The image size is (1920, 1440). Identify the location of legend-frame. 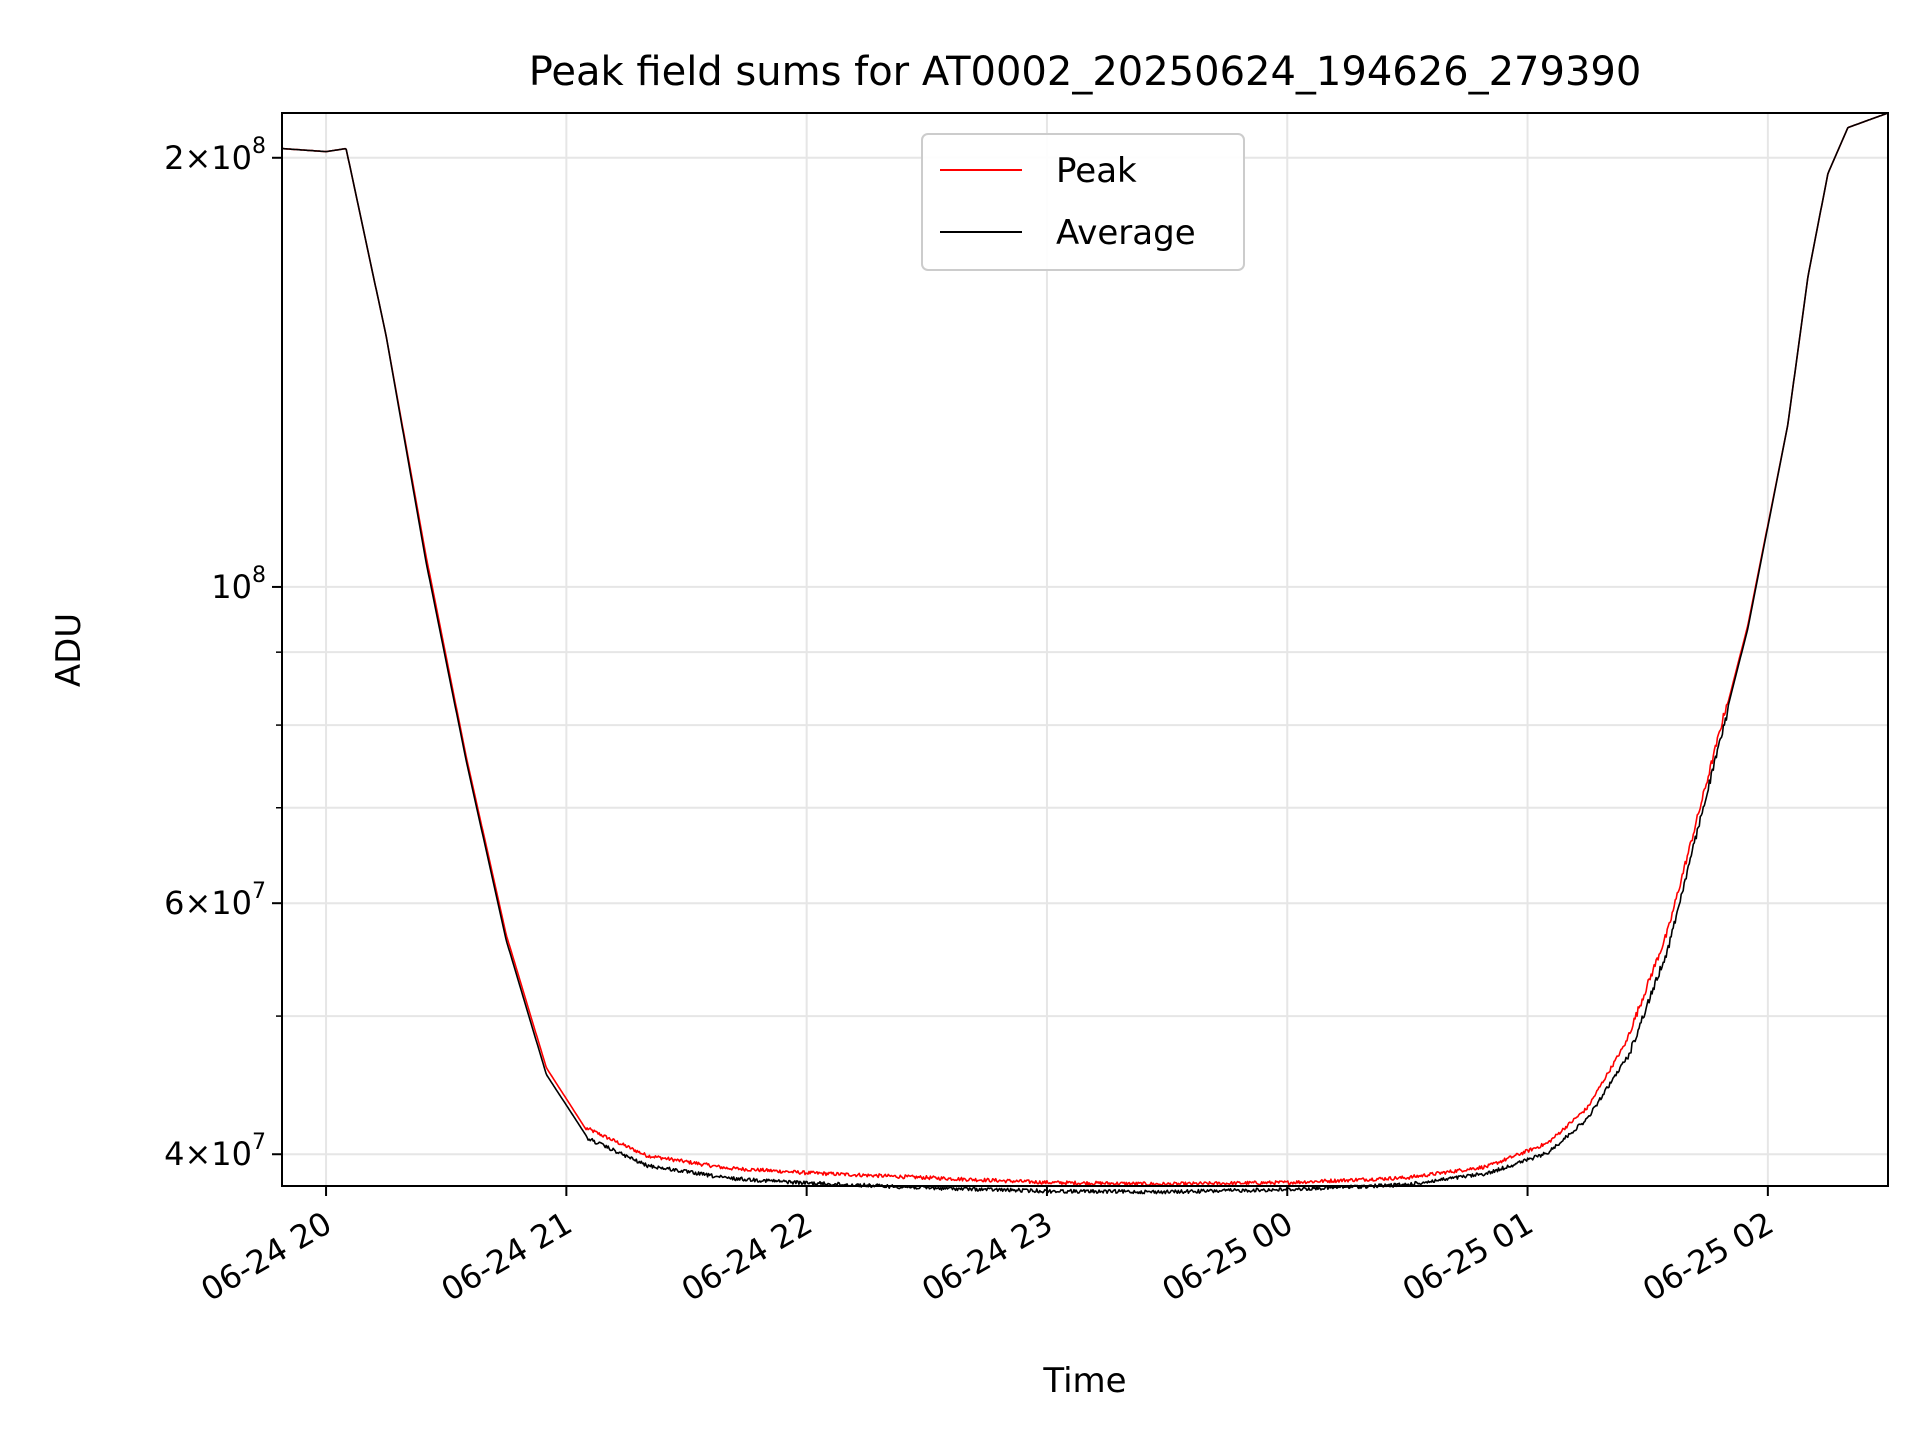
(1083, 202).